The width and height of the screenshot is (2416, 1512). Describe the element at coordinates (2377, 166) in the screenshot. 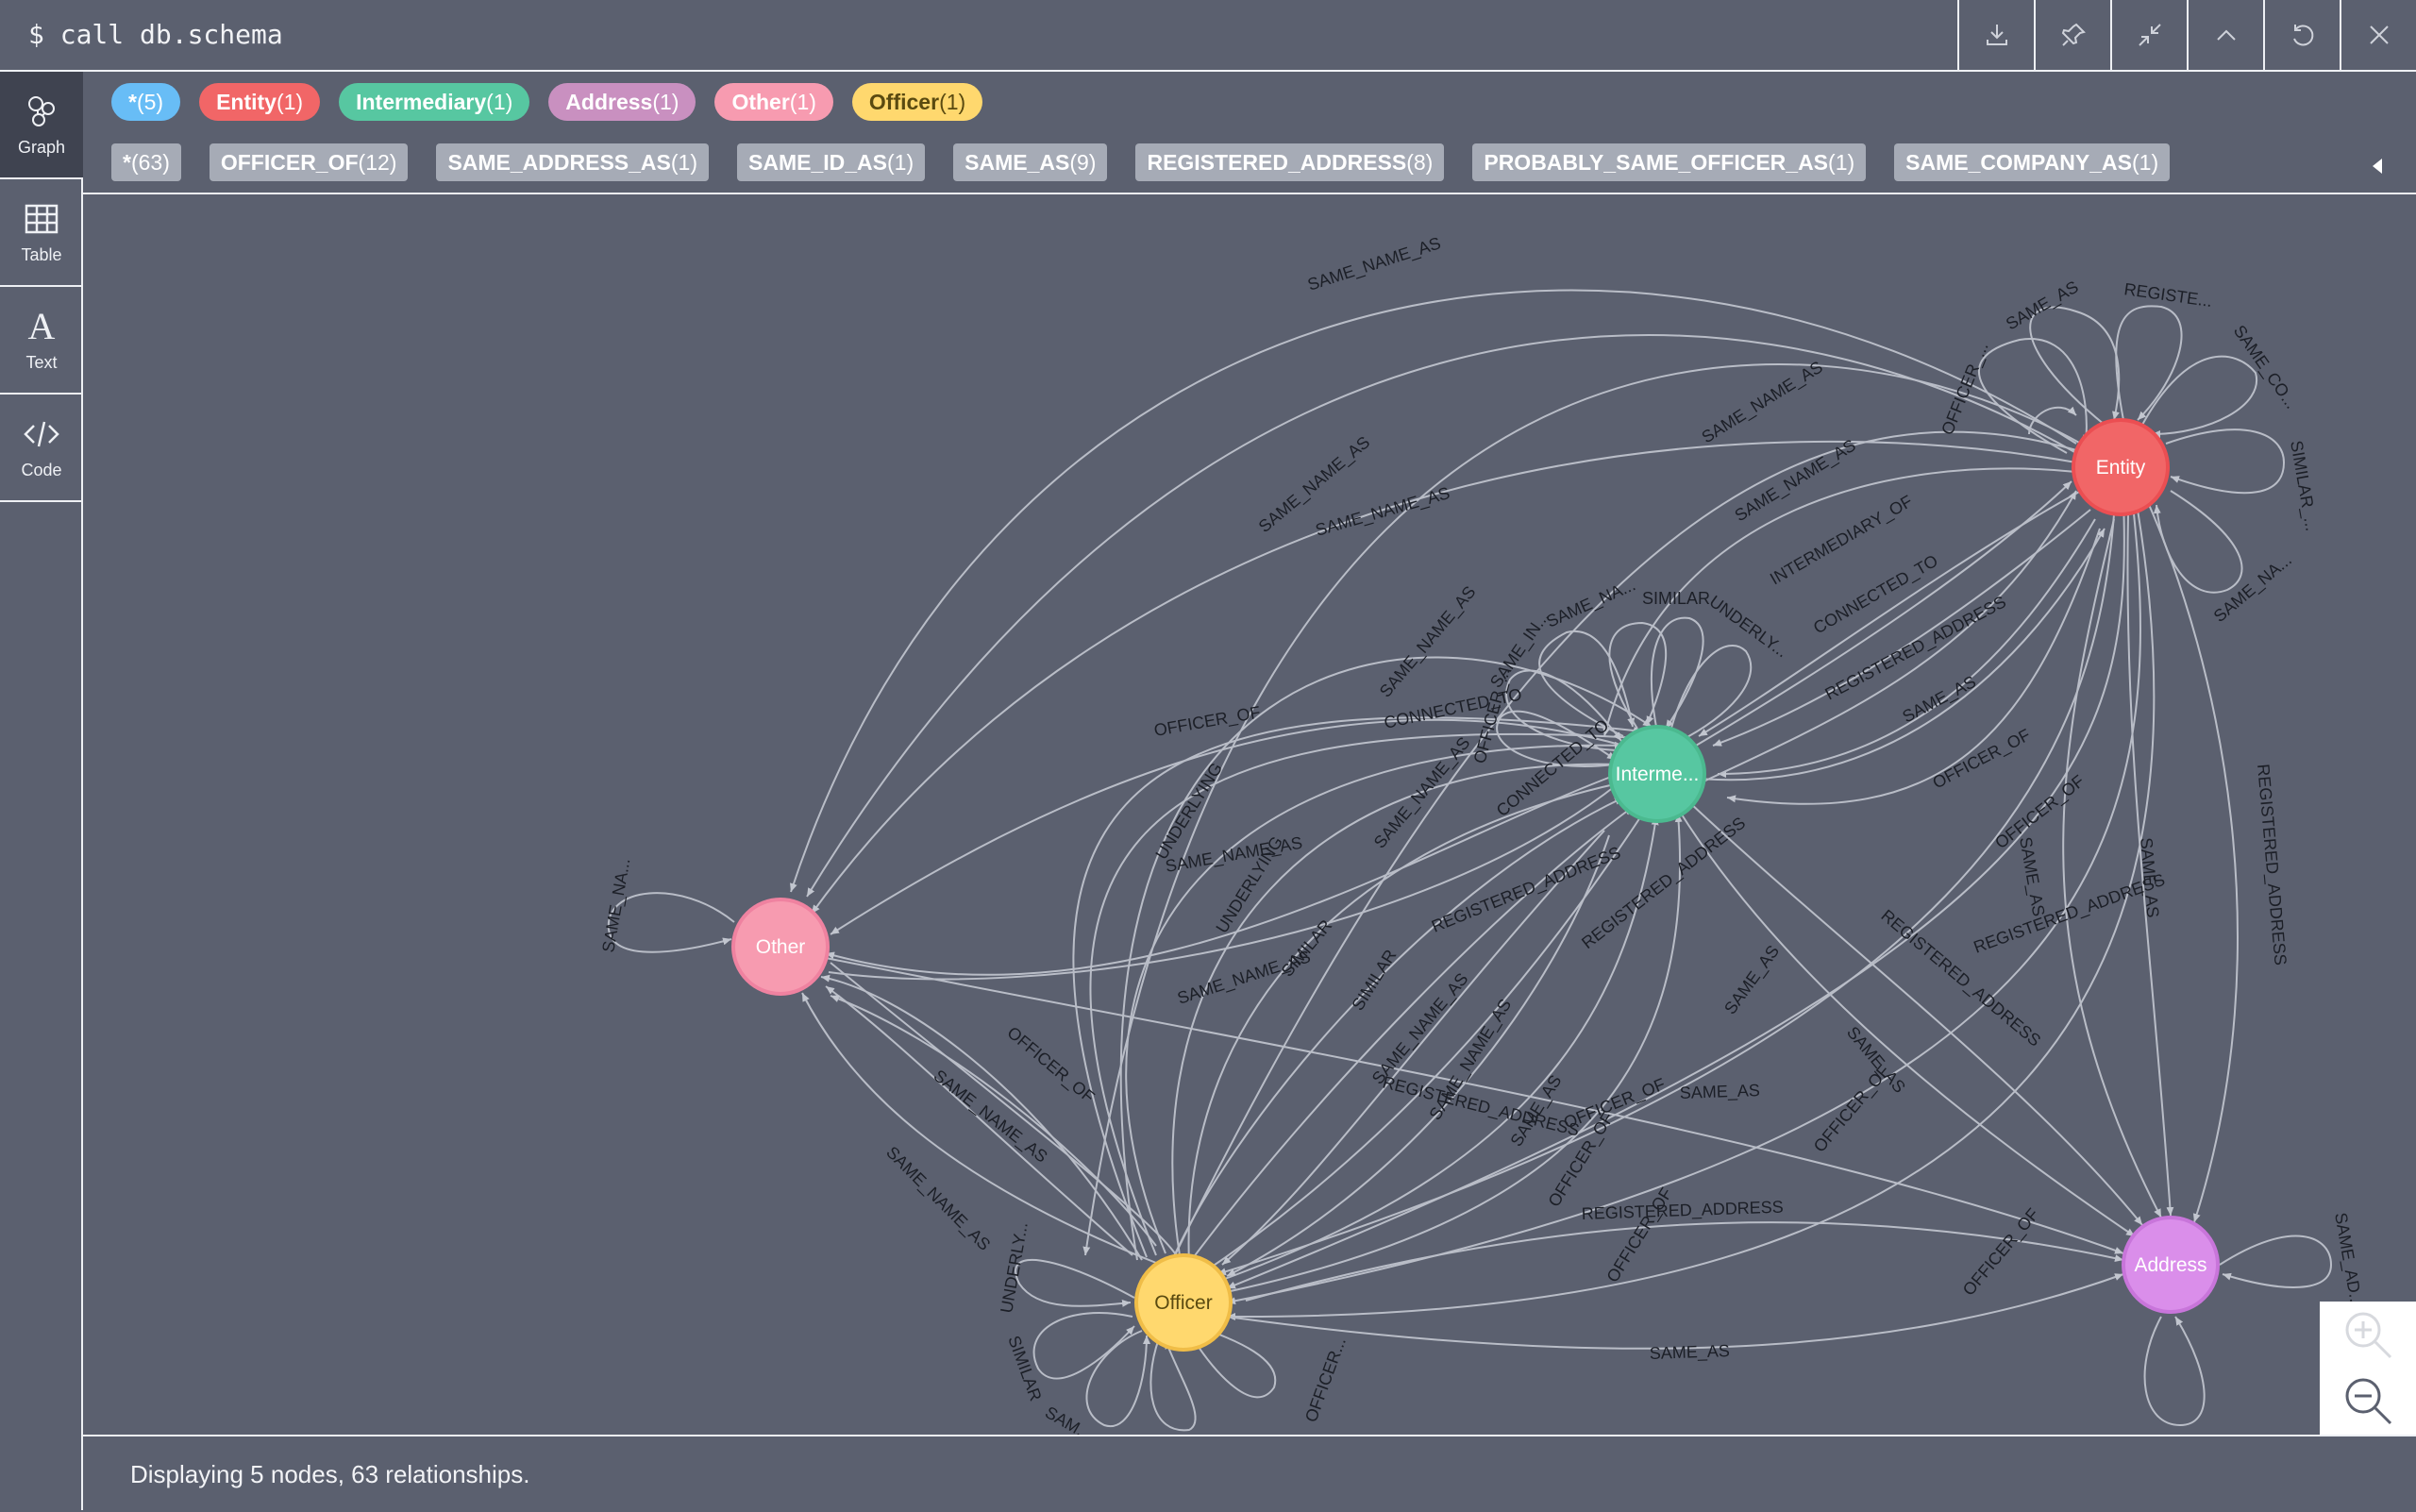

I see `legend-collapse-toggle` at that location.